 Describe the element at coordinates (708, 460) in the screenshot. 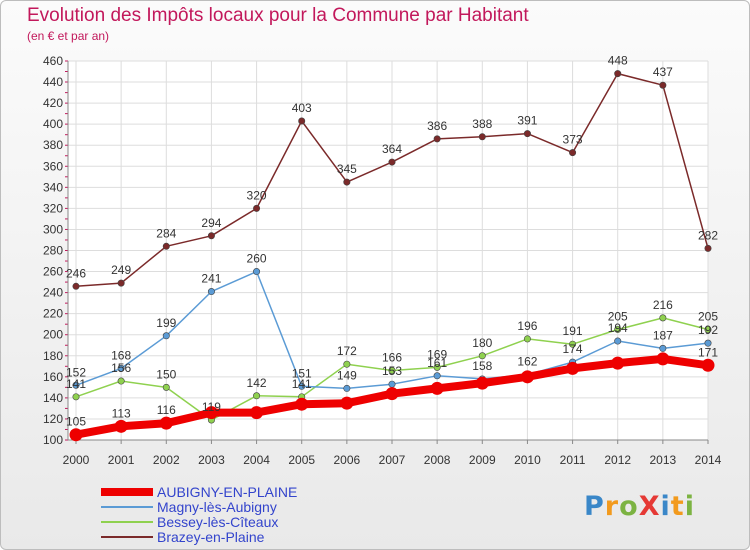

I see `x-tick-label: 2014` at that location.